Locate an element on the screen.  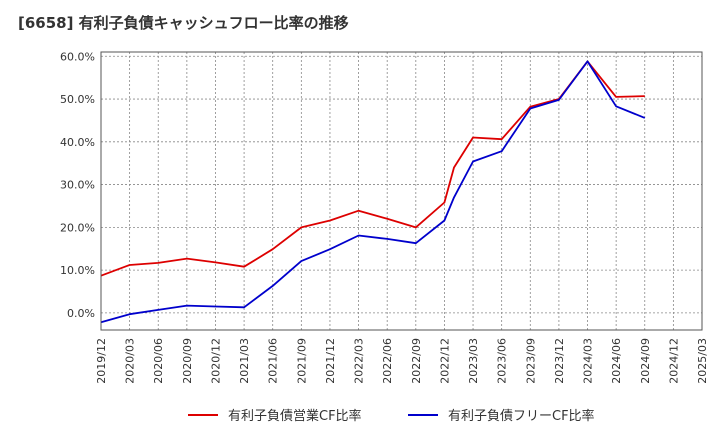
x-tick-label: 2022/06 is located at coordinates (387, 361).